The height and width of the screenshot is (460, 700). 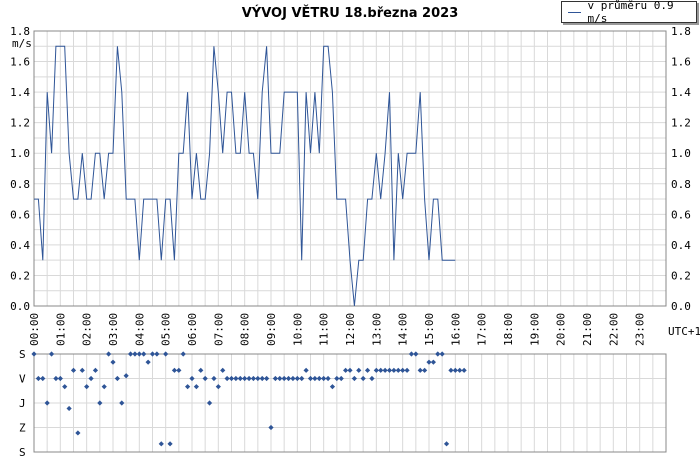 I want to click on chart-title: VÝVOJ VĚTRU 18.března 2023, so click(x=350, y=13).